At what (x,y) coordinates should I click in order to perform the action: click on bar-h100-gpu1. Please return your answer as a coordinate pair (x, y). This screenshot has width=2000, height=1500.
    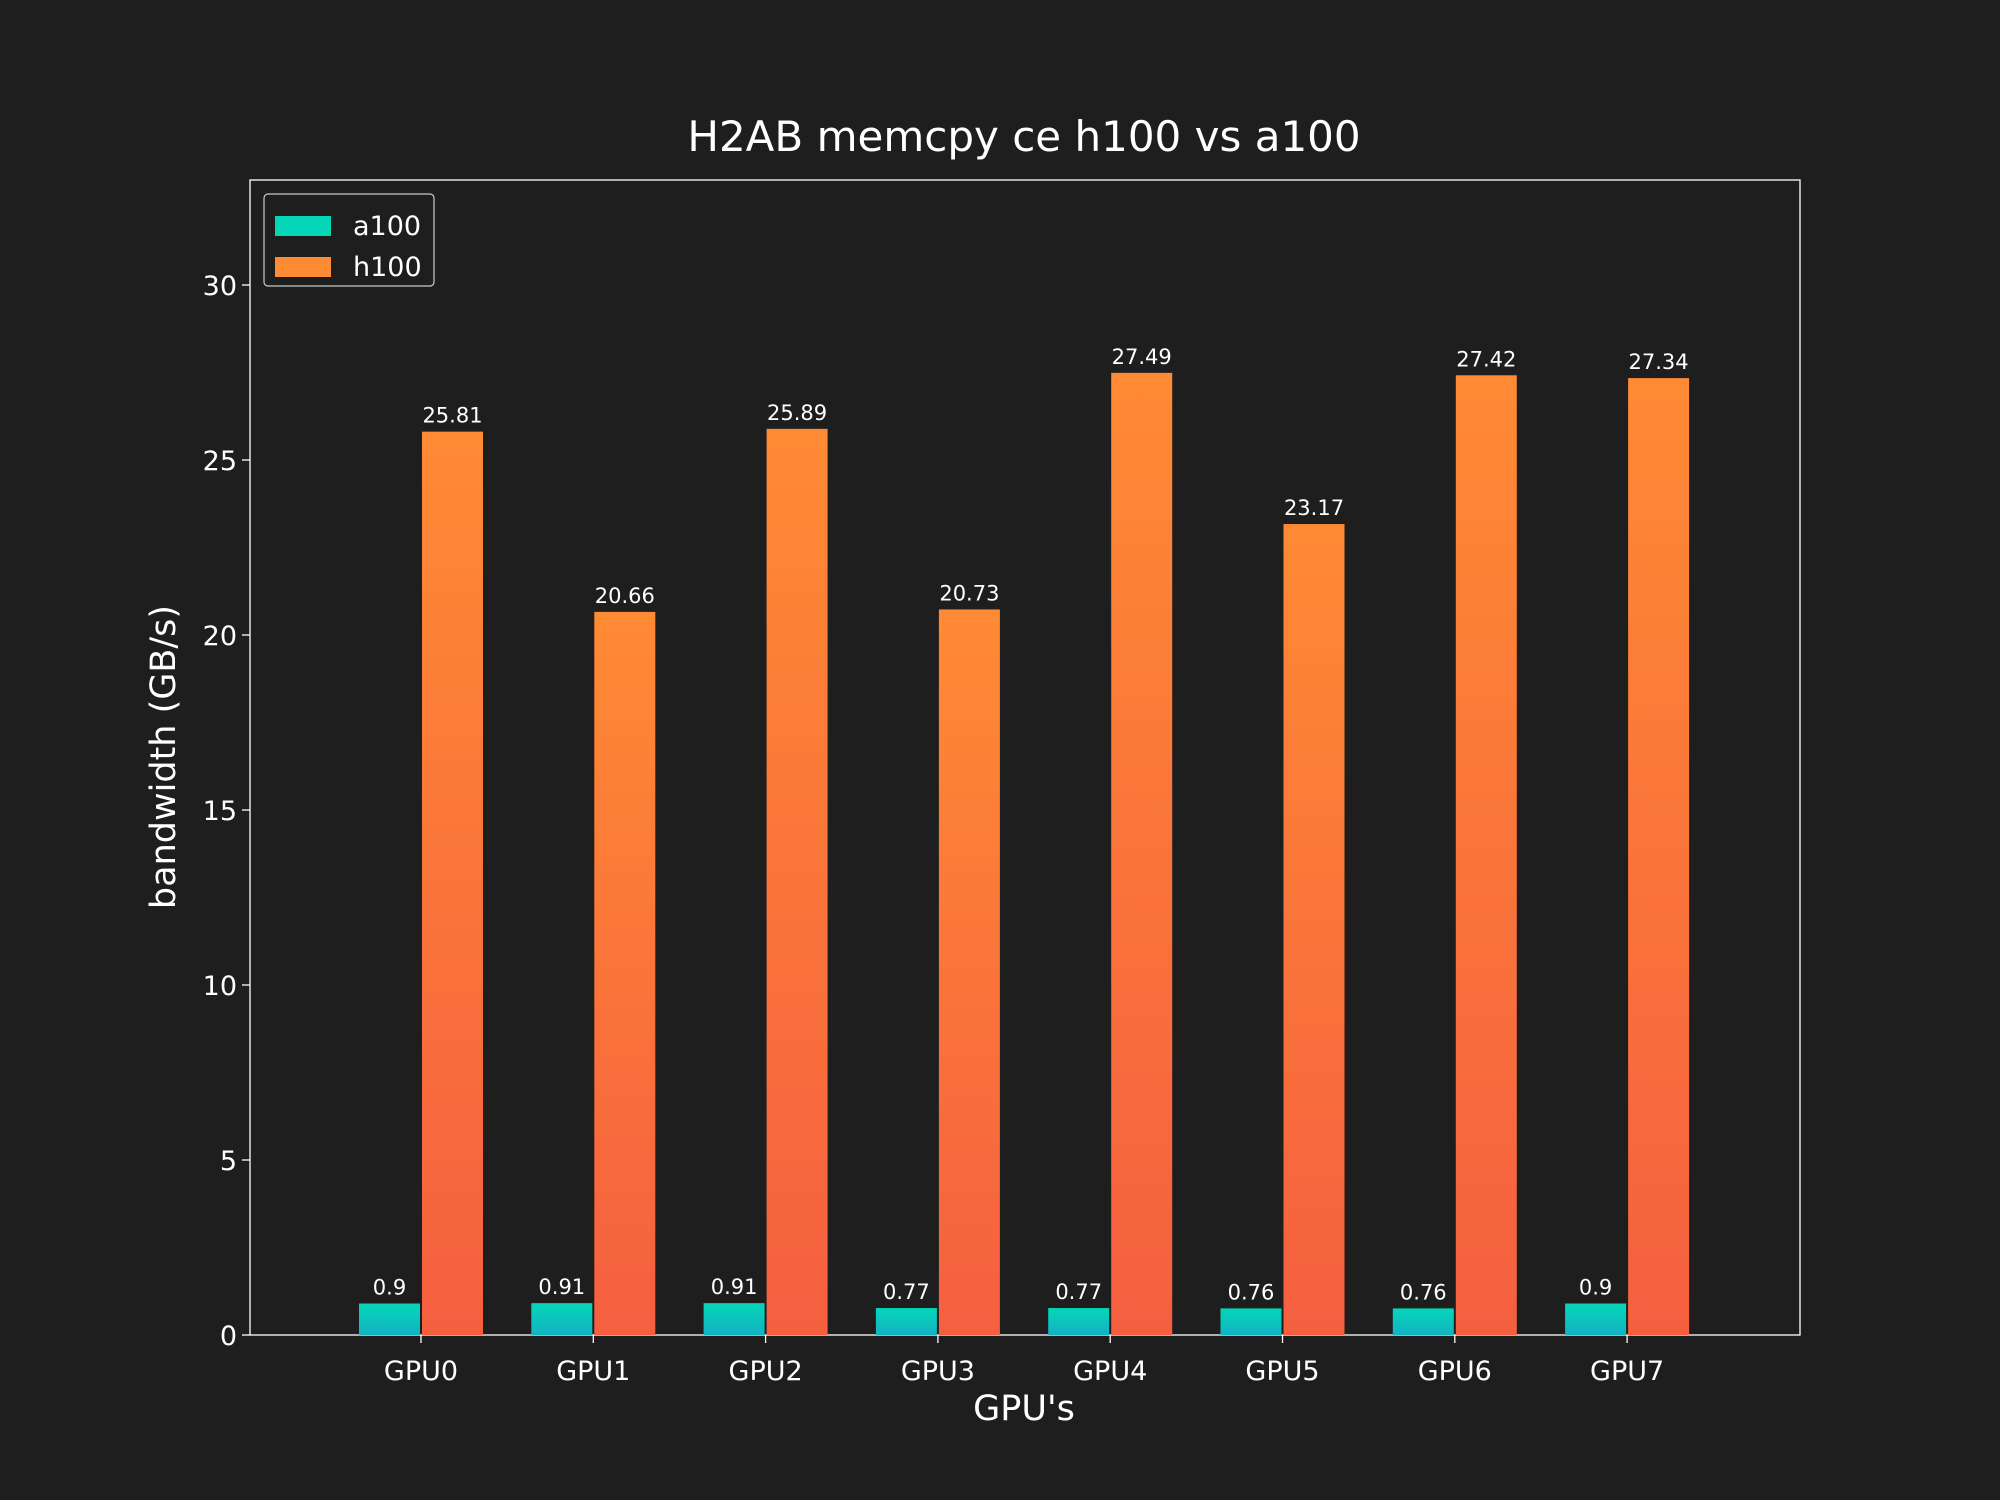
    Looking at the image, I should click on (625, 973).